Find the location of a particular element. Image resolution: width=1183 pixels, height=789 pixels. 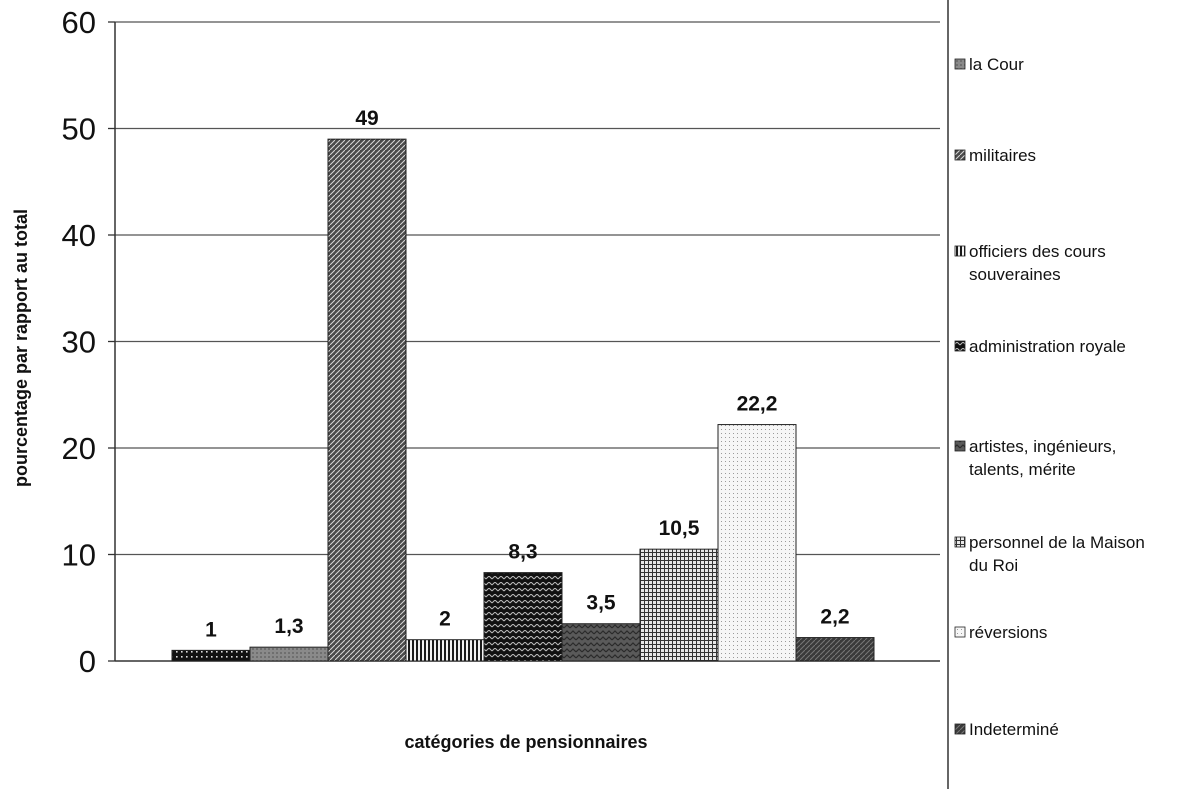

y-tick-label: 50 is located at coordinates (79, 129).